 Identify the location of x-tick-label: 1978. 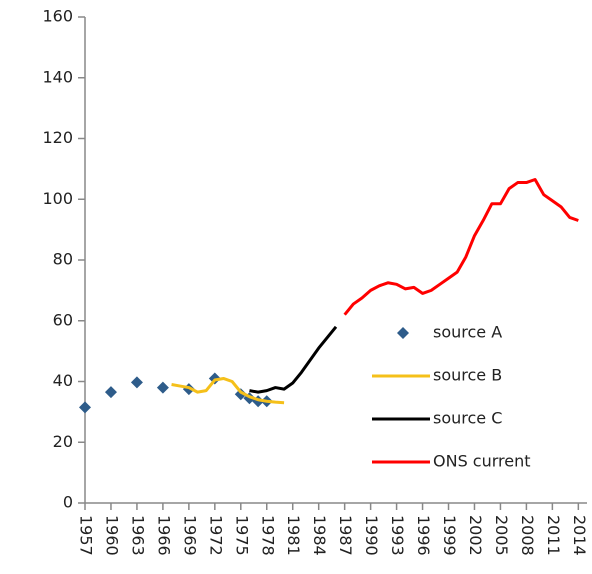
(267, 535).